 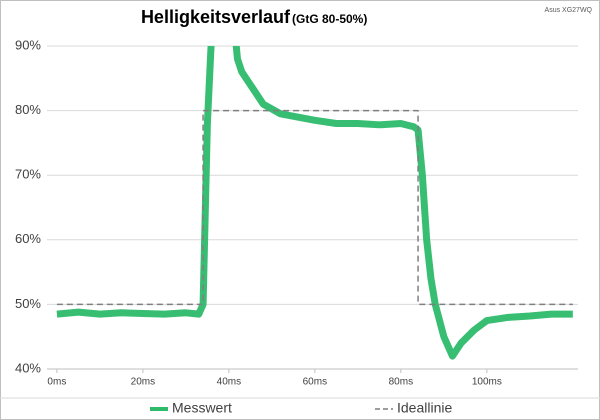 What do you see at coordinates (202, 408) in the screenshot?
I see `legend-label: Messwert` at bounding box center [202, 408].